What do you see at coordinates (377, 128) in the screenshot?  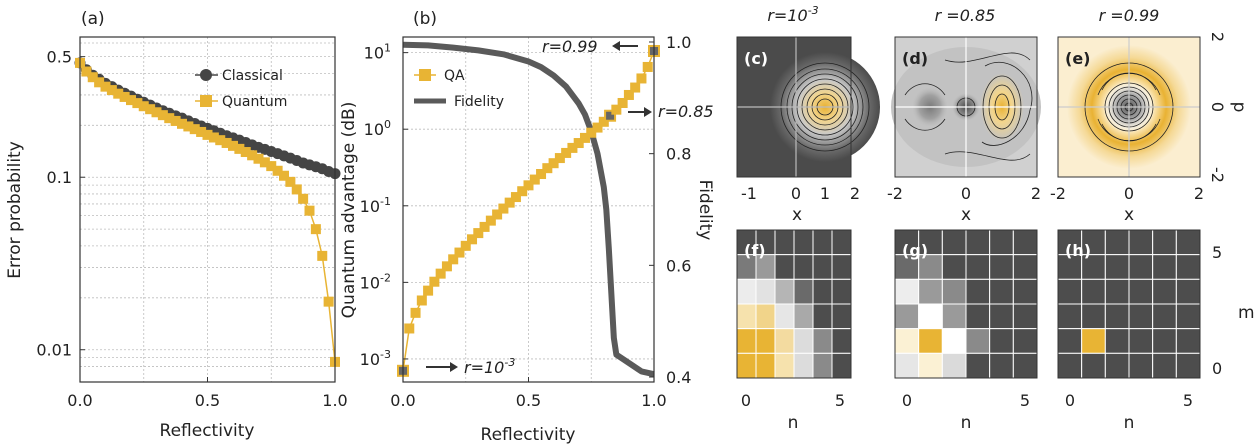 I see `panel-b-ytick-label: 10⁰` at bounding box center [377, 128].